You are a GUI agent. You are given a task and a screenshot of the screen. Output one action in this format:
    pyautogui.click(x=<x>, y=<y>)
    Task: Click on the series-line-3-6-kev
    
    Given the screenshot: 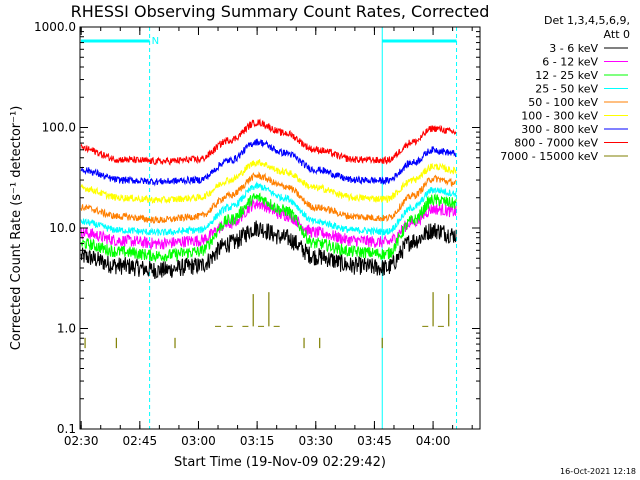 What is the action you would take?
    pyautogui.click(x=268, y=250)
    